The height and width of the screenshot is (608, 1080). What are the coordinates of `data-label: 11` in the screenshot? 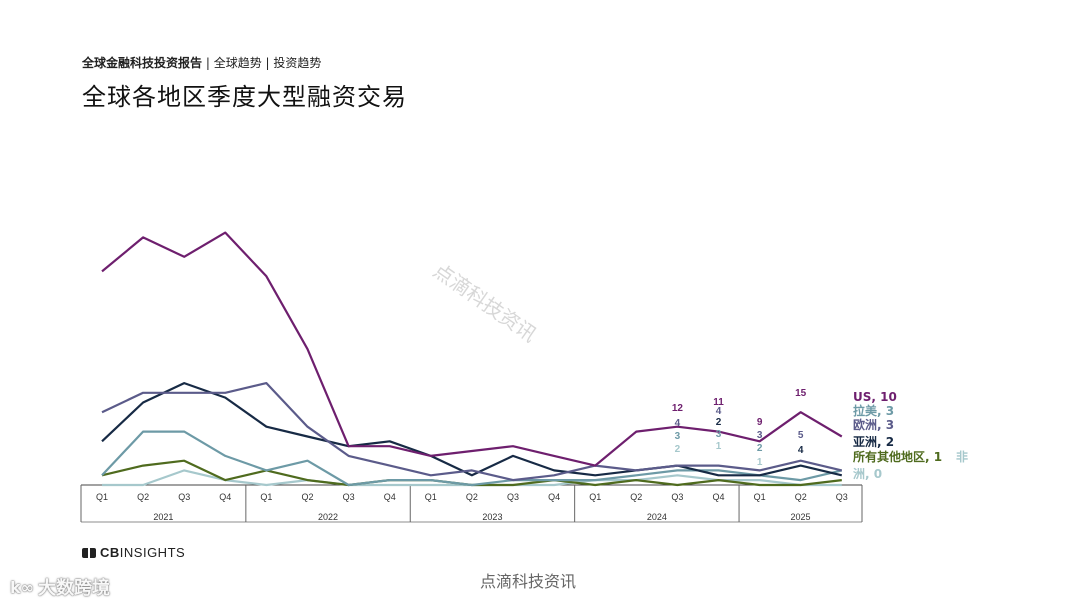 It's located at (718, 402).